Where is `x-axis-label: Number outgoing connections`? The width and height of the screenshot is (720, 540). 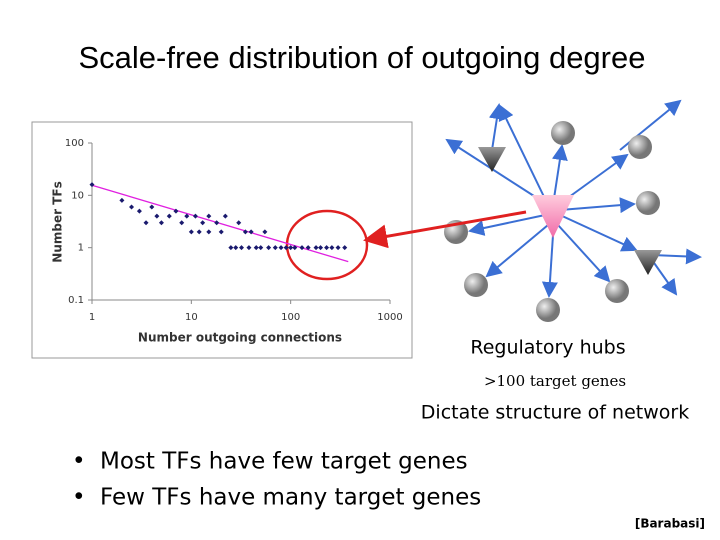
x-axis-label: Number outgoing connections is located at coordinates (240, 338).